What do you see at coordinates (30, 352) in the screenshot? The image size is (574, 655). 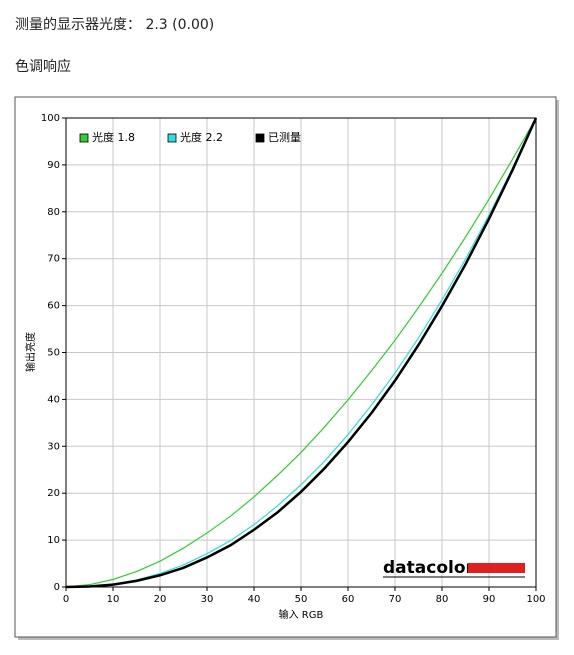 I see `y-axis-label: 输出亮度` at bounding box center [30, 352].